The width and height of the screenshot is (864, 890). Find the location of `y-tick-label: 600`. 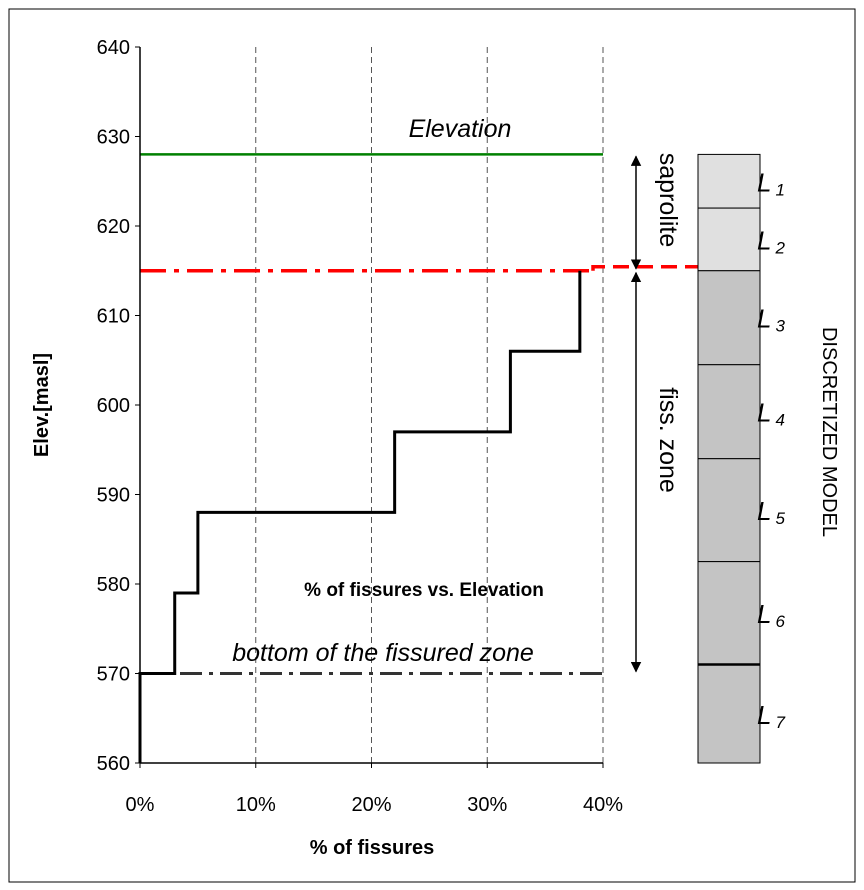

y-tick-label: 600 is located at coordinates (113, 406).